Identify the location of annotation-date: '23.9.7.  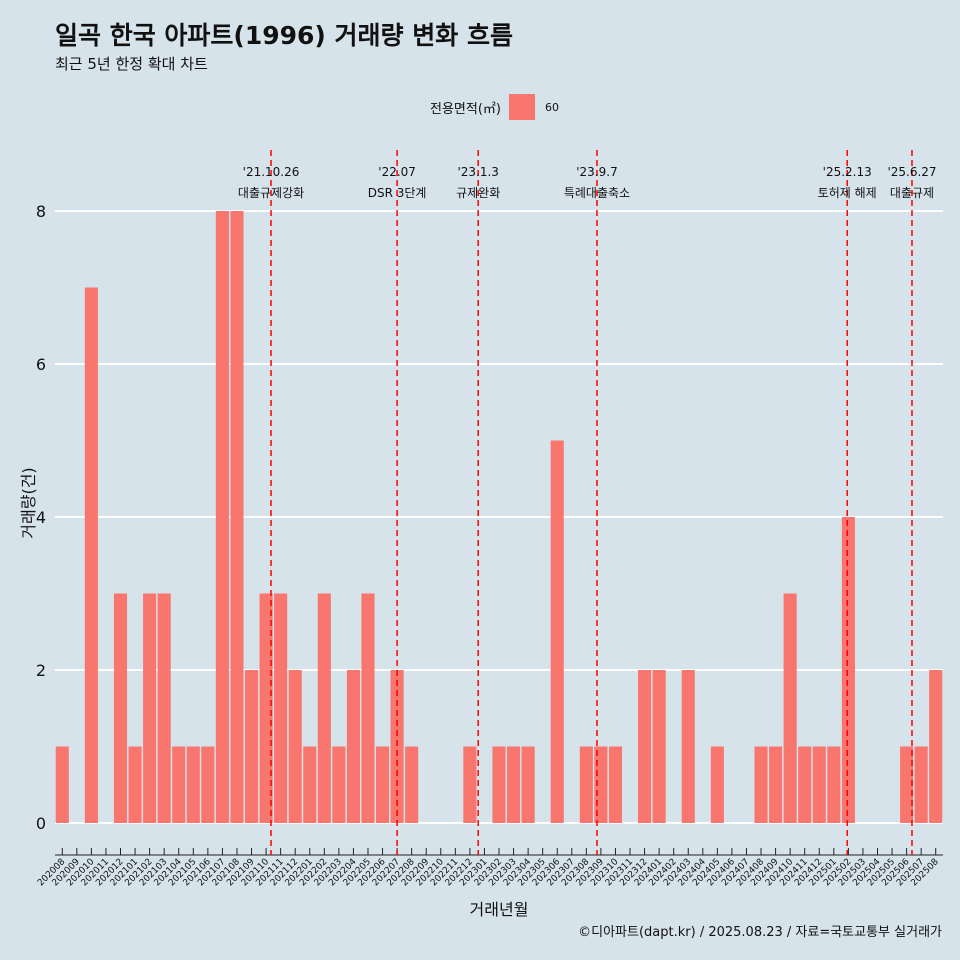
(596, 172).